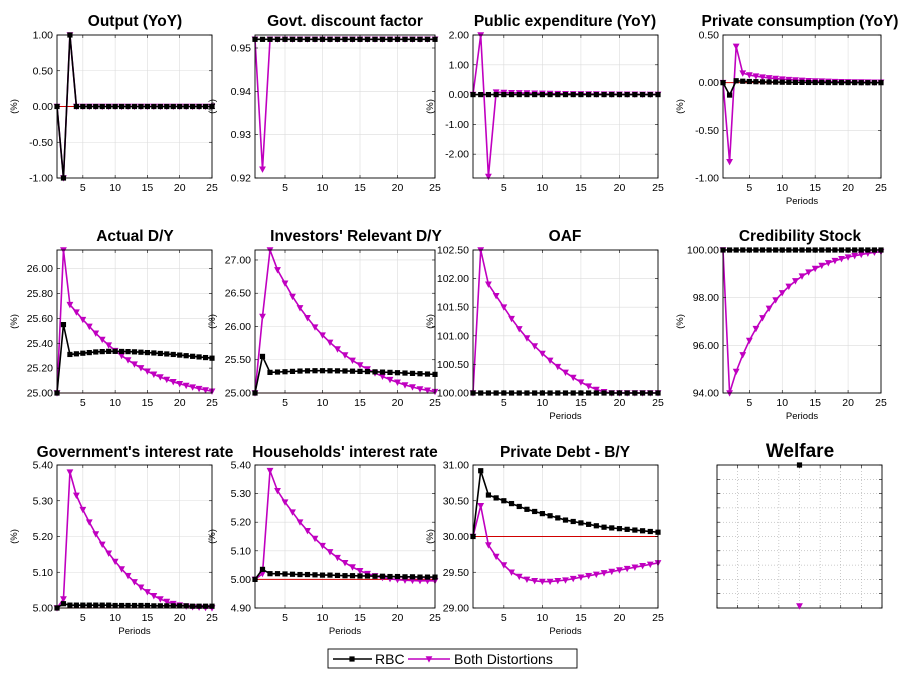  What do you see at coordinates (41, 143) in the screenshot?
I see `y-tick-label: -0.50` at bounding box center [41, 143].